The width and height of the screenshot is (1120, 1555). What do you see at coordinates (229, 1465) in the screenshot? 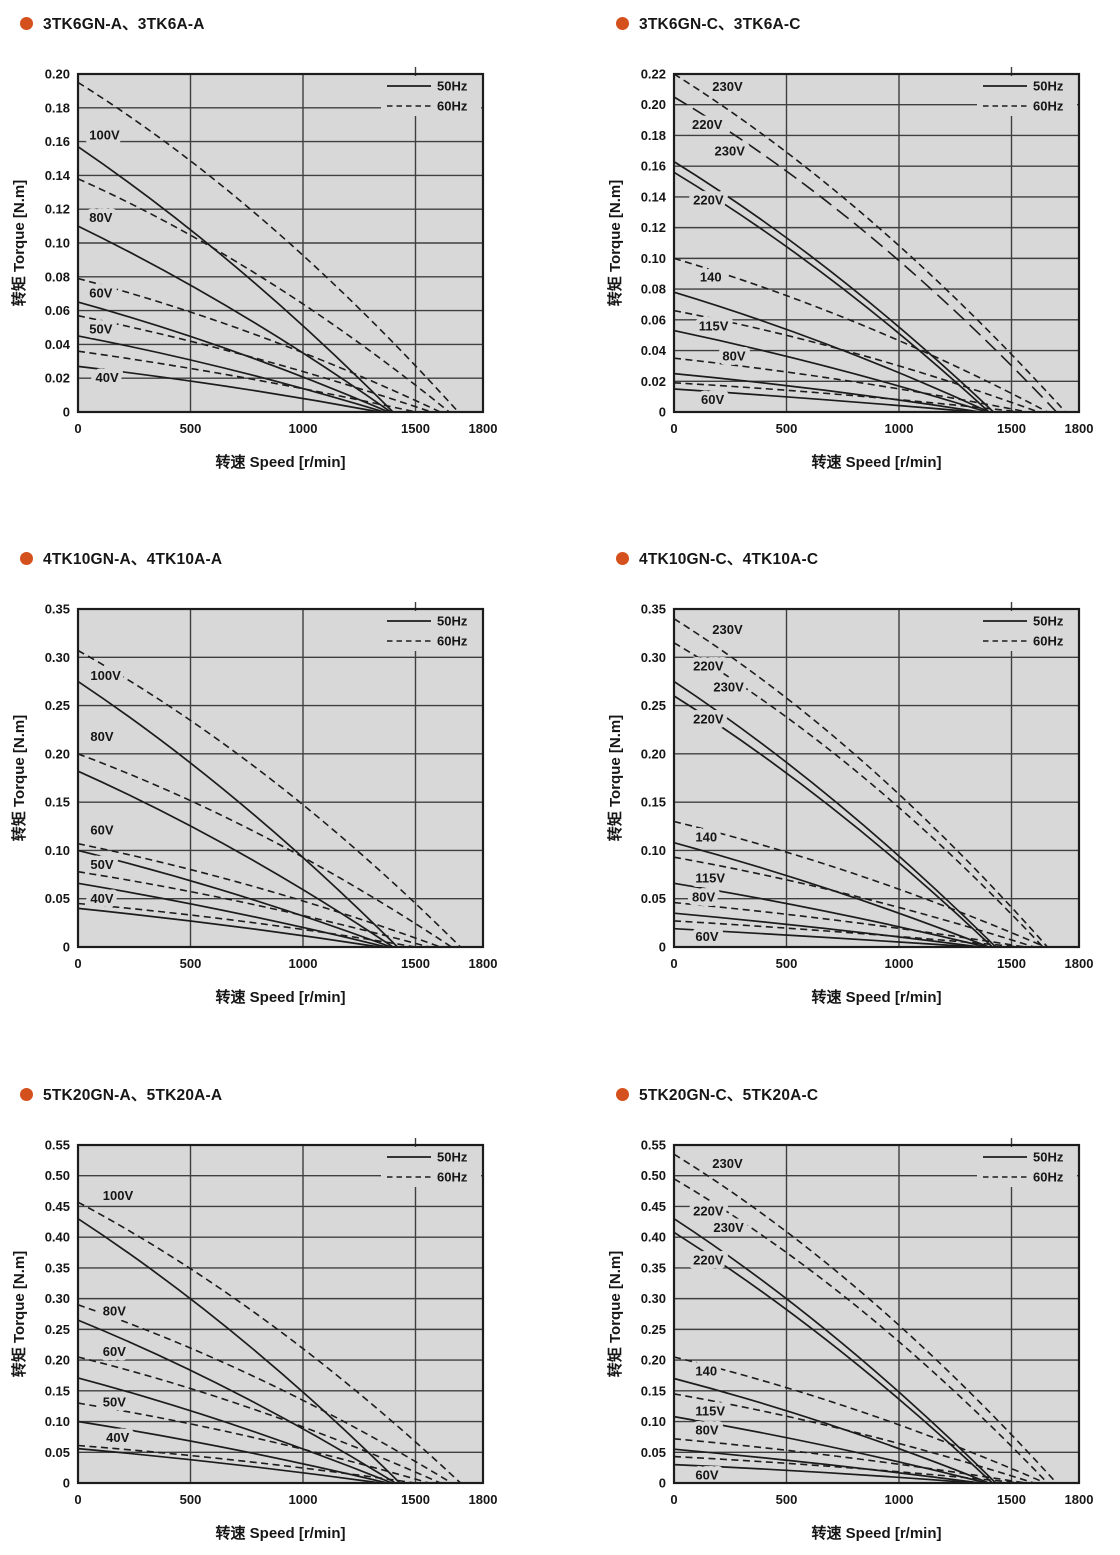
I see `curve-40V-50Hz` at bounding box center [229, 1465].